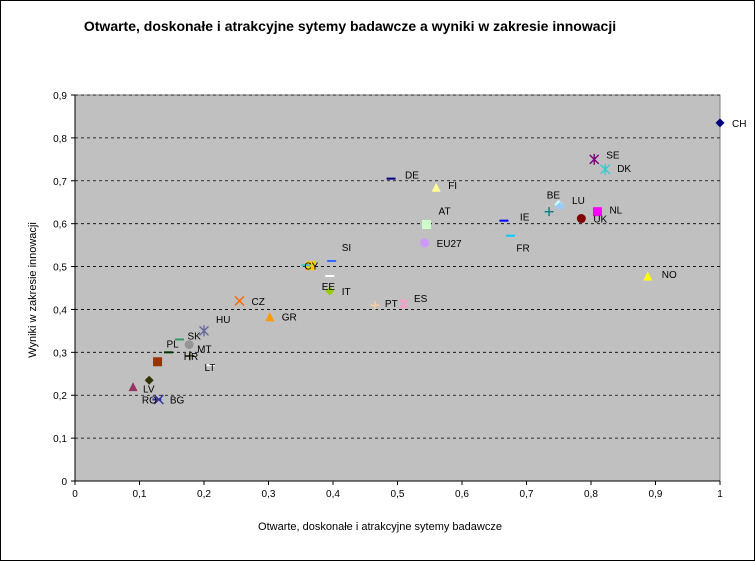 This screenshot has height=561, width=755. I want to click on point-label-mt: MT, so click(204, 350).